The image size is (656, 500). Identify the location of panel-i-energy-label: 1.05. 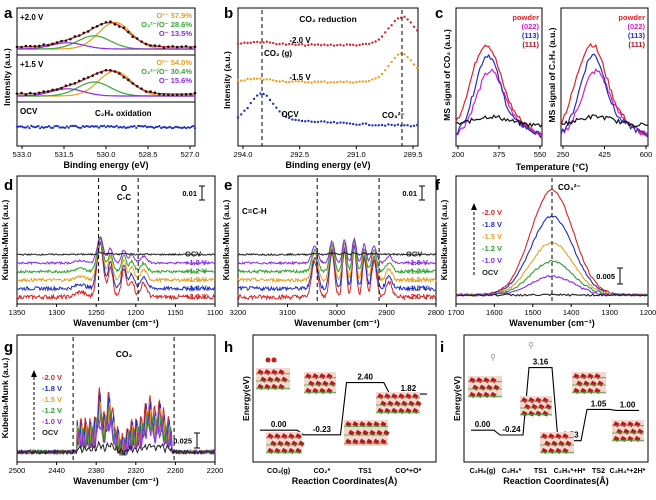
(599, 403).